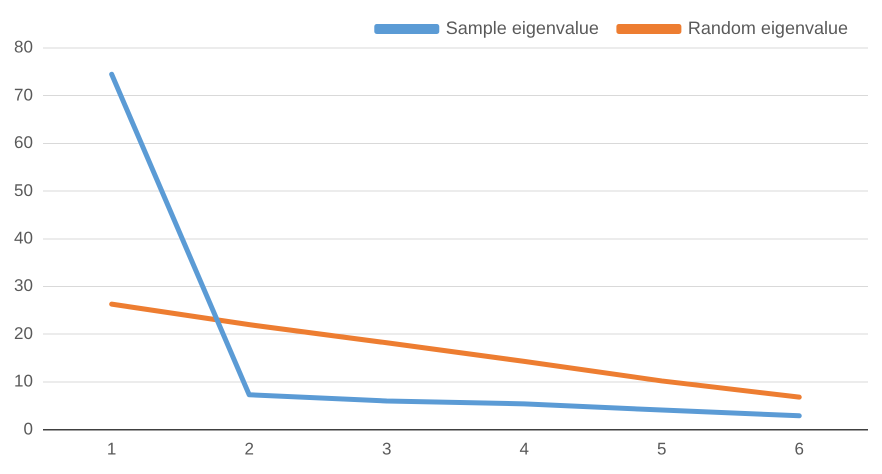 The image size is (882, 474). I want to click on x-tick-label: 2, so click(249, 448).